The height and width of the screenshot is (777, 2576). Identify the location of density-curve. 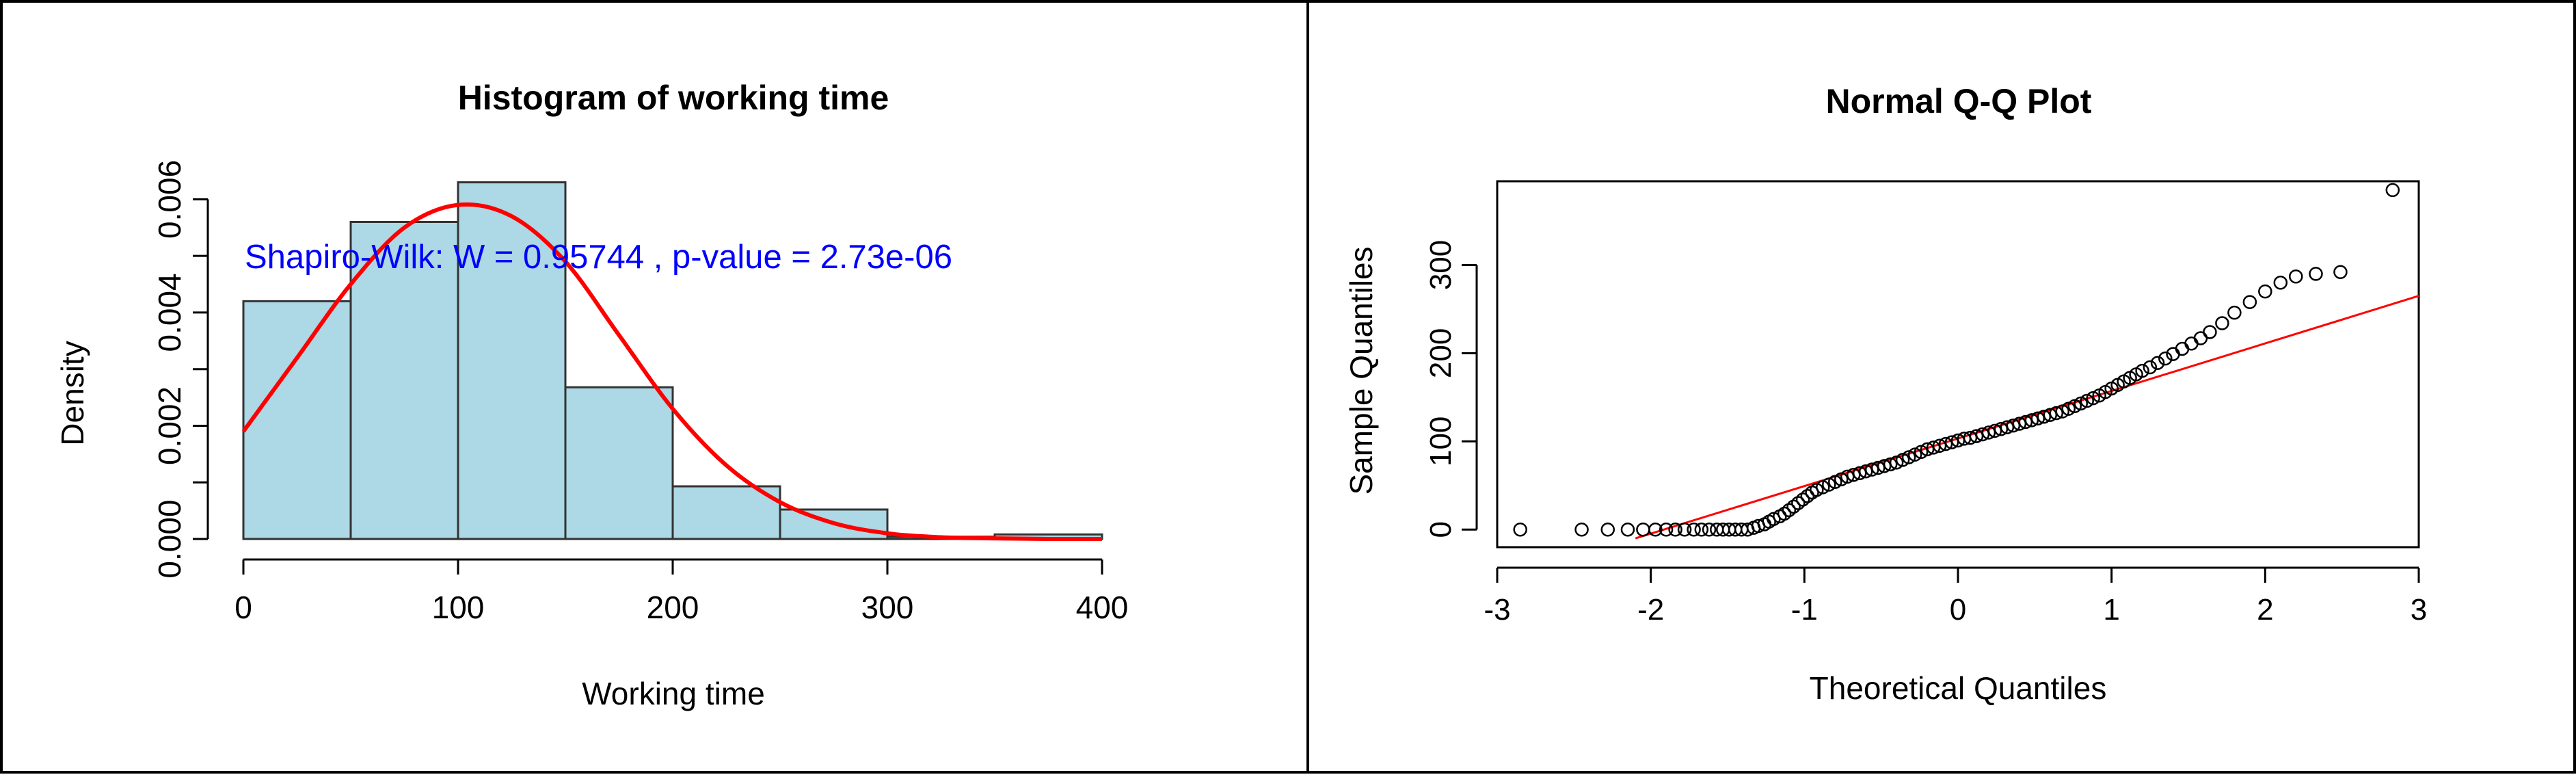
(672, 372).